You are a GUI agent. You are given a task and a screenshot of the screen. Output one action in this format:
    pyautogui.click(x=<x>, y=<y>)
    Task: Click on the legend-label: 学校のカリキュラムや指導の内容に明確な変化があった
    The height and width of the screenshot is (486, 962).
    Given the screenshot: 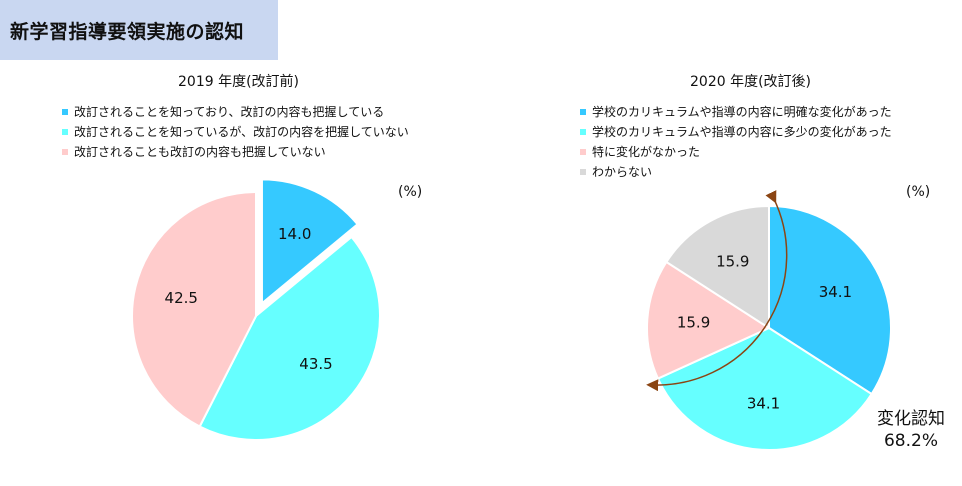 What is the action you would take?
    pyautogui.click(x=742, y=112)
    